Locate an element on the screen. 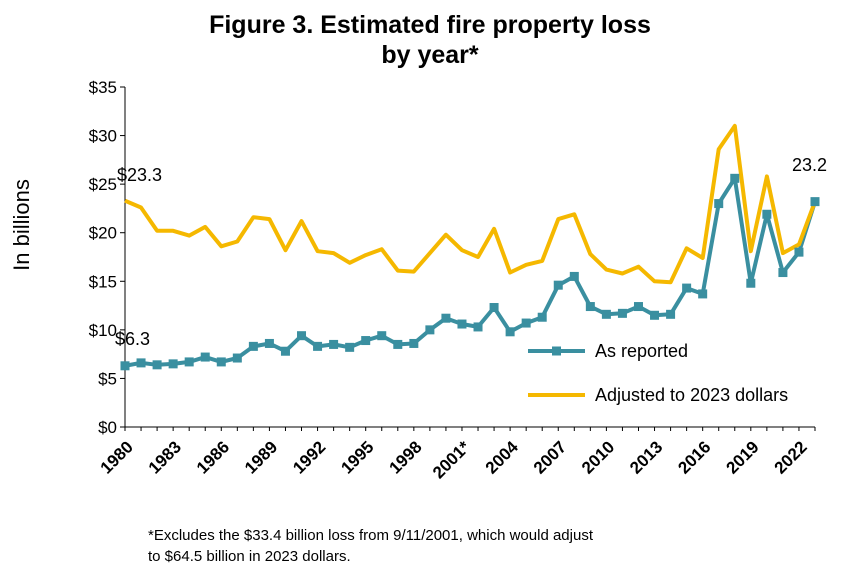 This screenshot has height=578, width=860. y-tick-label: $25 is located at coordinates (103, 184).